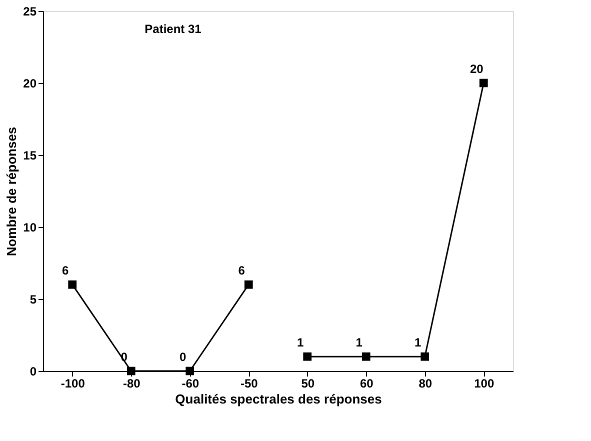 Image resolution: width=591 pixels, height=441 pixels. I want to click on x-tick-label: -80, so click(131, 383).